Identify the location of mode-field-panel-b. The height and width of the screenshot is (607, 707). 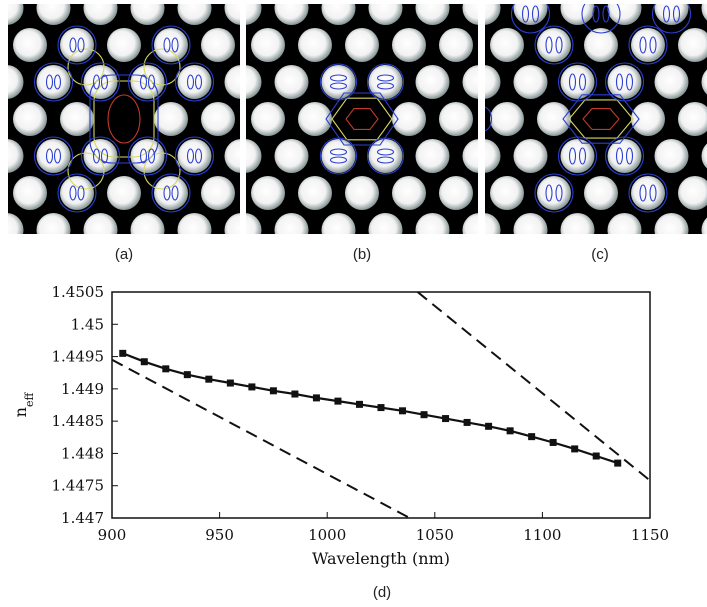
(362, 119).